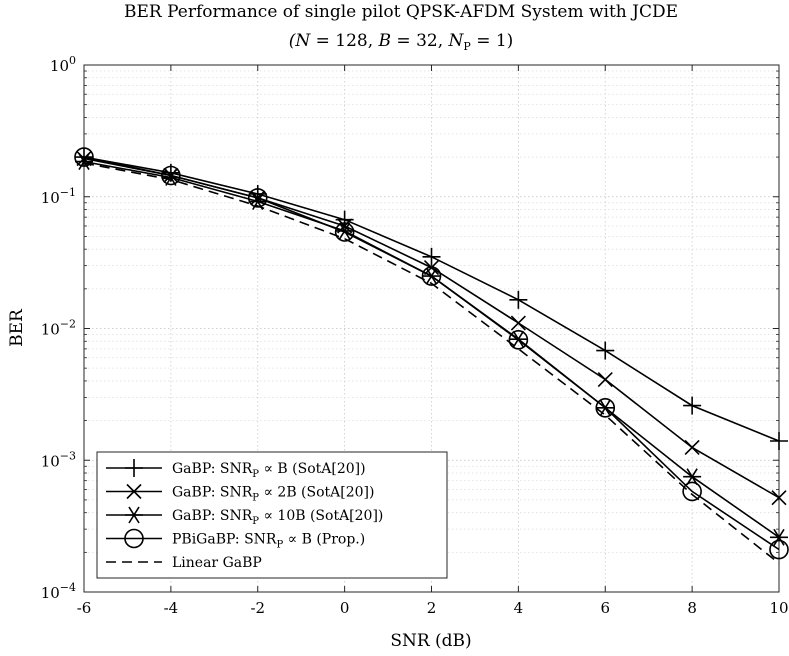  What do you see at coordinates (58, 328) in the screenshot?
I see `y-tick-label: 10⁻²` at bounding box center [58, 328].